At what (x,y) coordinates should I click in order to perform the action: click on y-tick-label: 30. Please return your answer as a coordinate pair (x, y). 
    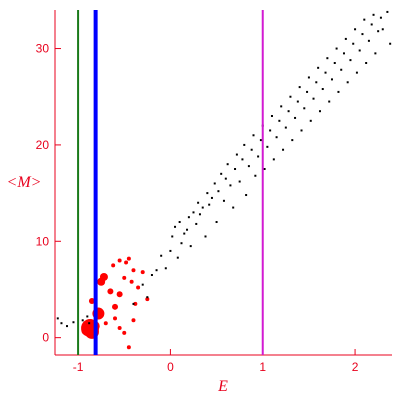
    Looking at the image, I should click on (43, 49).